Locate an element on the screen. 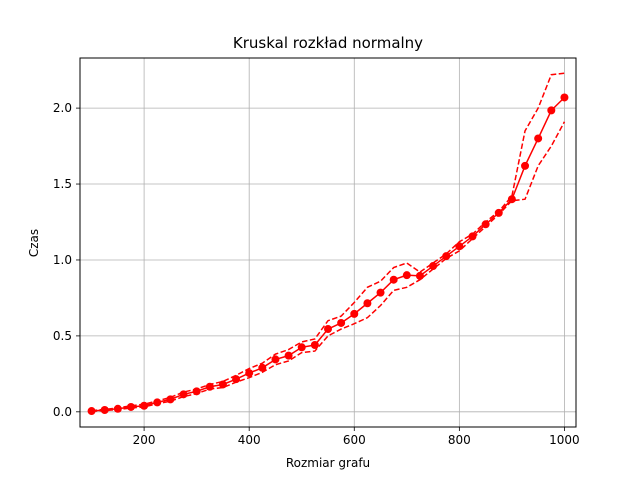  x-axis: 200 400 600 800 1000 is located at coordinates (356, 437).